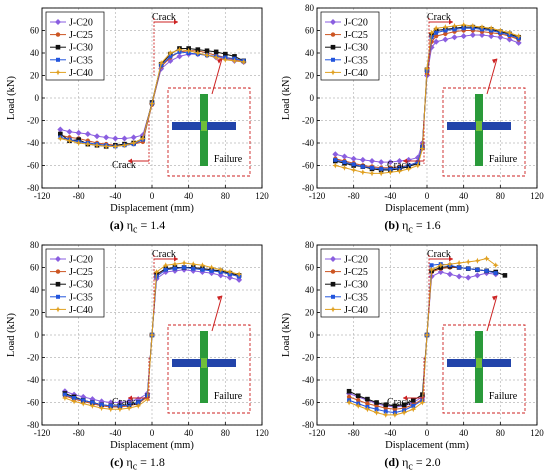 The image size is (550, 474). What do you see at coordinates (412, 227) in the screenshot?
I see `caption-b: (b) ηc = 1.6` at bounding box center [412, 227].